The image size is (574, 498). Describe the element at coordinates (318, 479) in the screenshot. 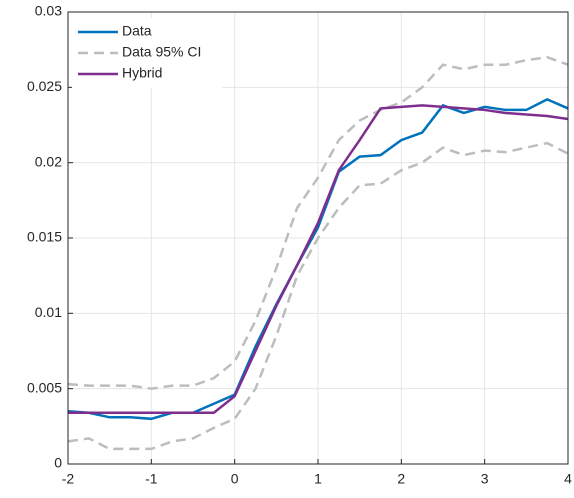

I see `x-tick-label: 1` at that location.